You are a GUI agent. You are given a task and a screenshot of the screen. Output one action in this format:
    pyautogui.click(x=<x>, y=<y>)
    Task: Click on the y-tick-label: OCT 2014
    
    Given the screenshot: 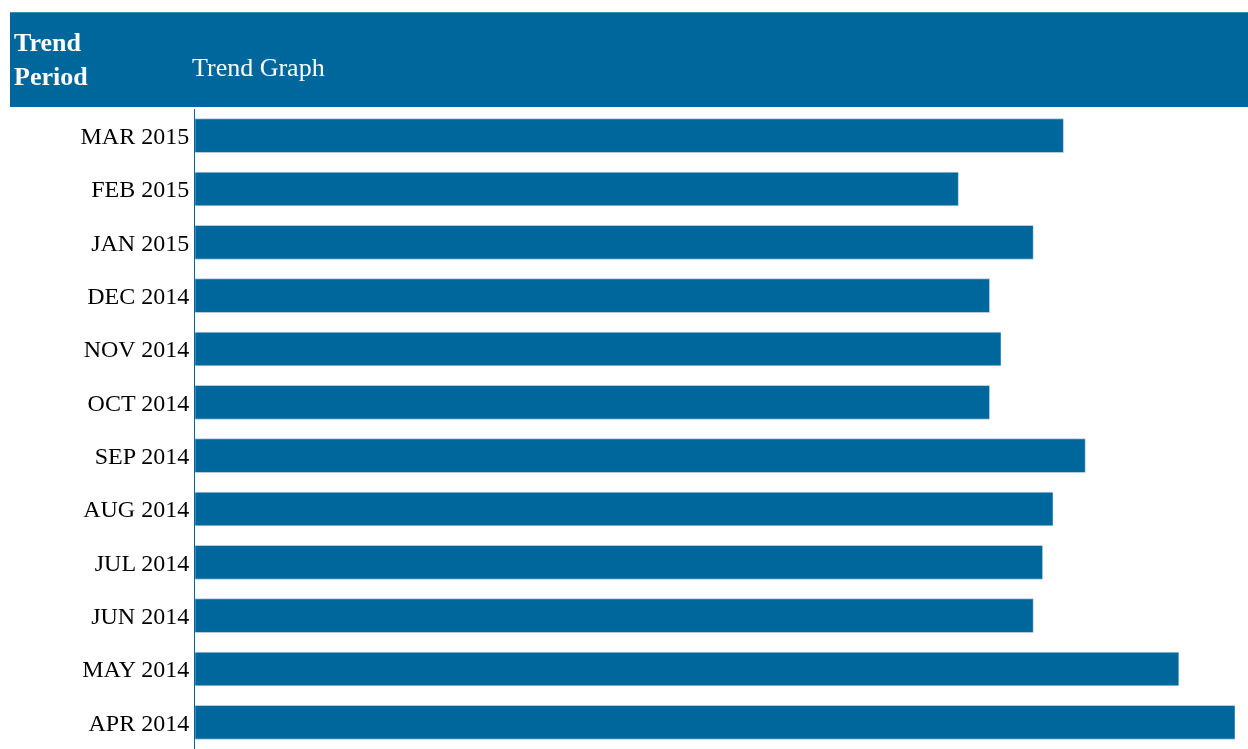 What is the action you would take?
    pyautogui.click(x=138, y=402)
    